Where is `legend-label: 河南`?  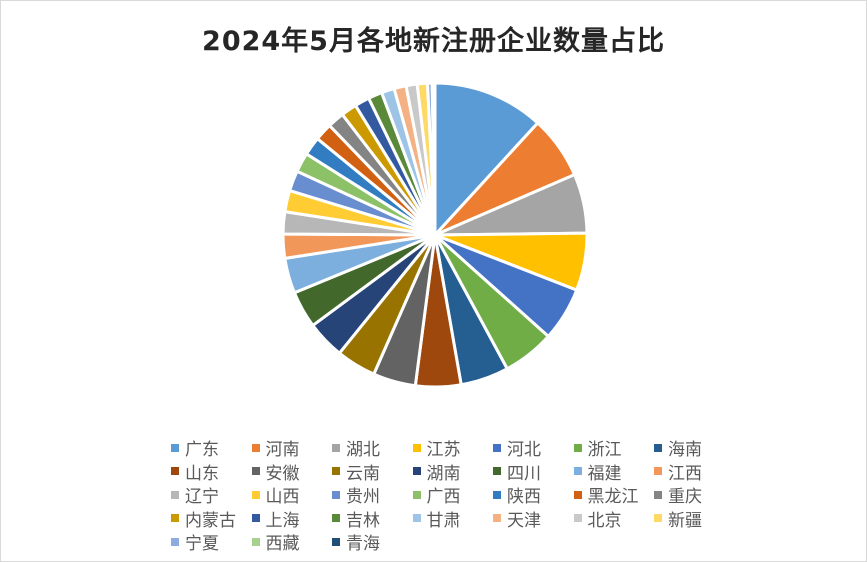 legend-label: 河南 is located at coordinates (282, 450).